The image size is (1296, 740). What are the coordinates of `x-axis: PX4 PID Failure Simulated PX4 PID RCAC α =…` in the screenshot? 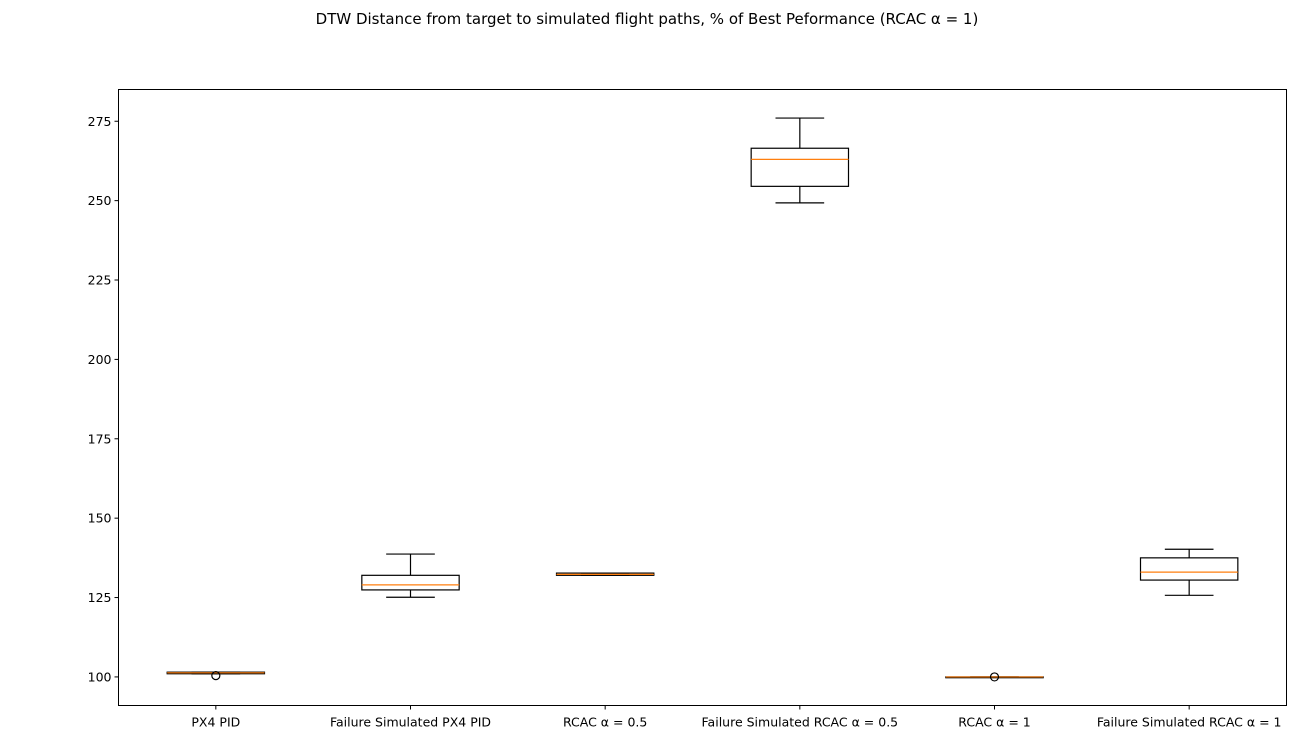 It's located at (736, 717).